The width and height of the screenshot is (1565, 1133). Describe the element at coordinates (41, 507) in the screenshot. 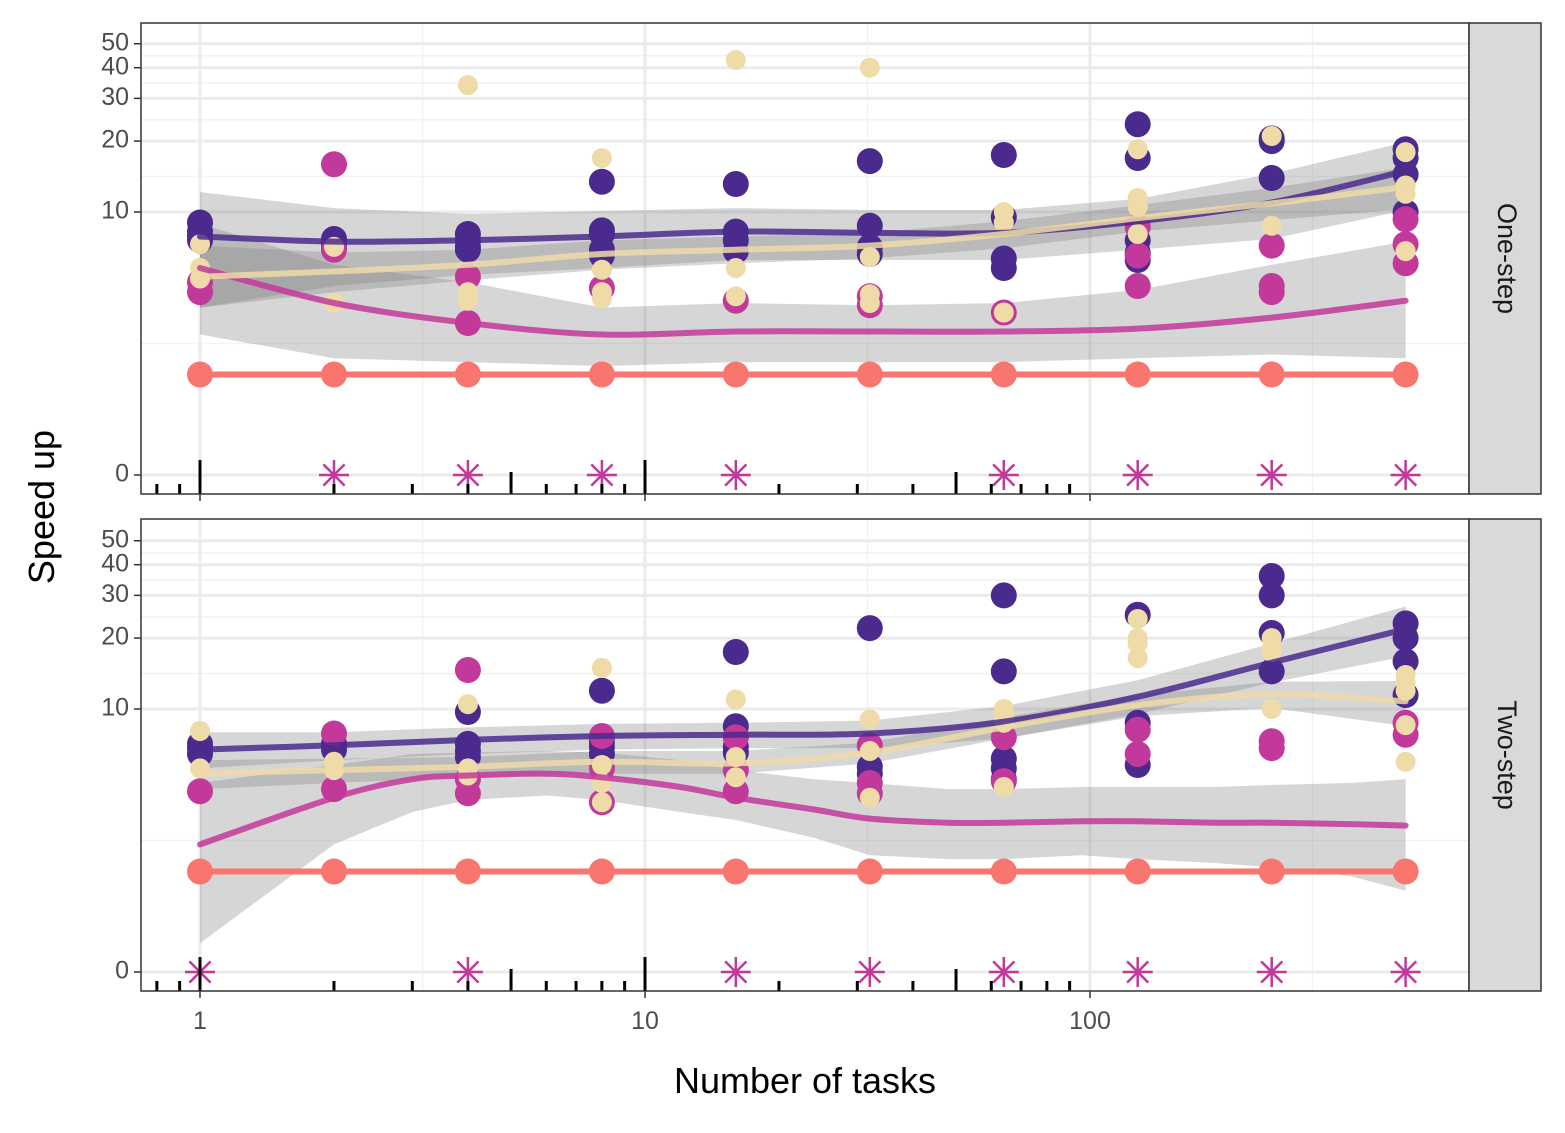

I see `y-axis-title: Speed up` at that location.